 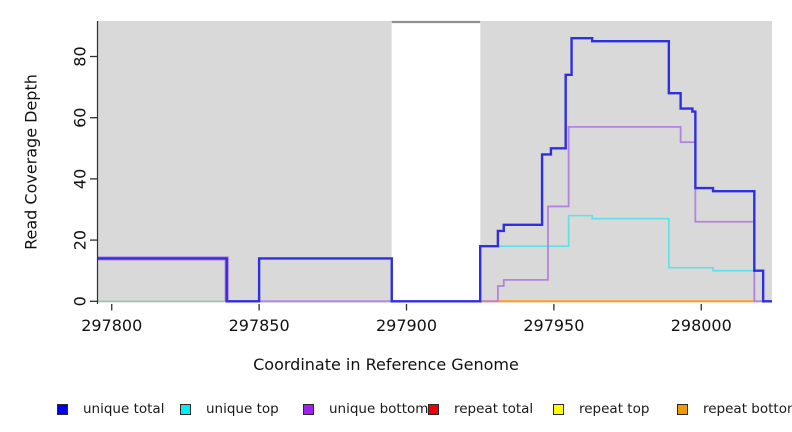 What do you see at coordinates (386, 364) in the screenshot?
I see `x-axis-title: Coordinate in Reference Genome` at bounding box center [386, 364].